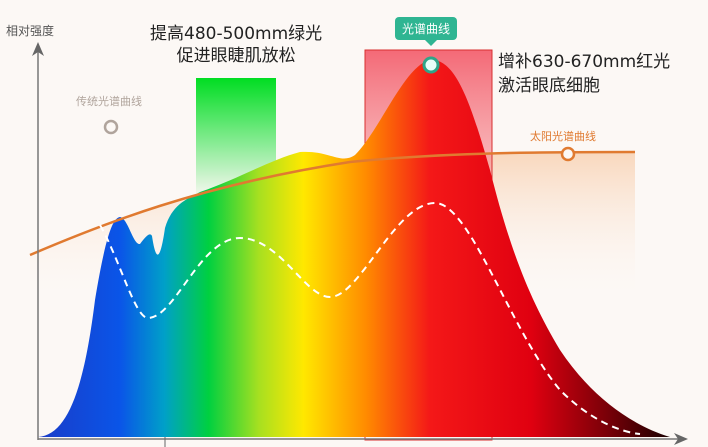 The height and width of the screenshot is (447, 708). Describe the element at coordinates (549, 86) in the screenshot. I see `red-caption-line2: 激活眼底细胞` at that location.